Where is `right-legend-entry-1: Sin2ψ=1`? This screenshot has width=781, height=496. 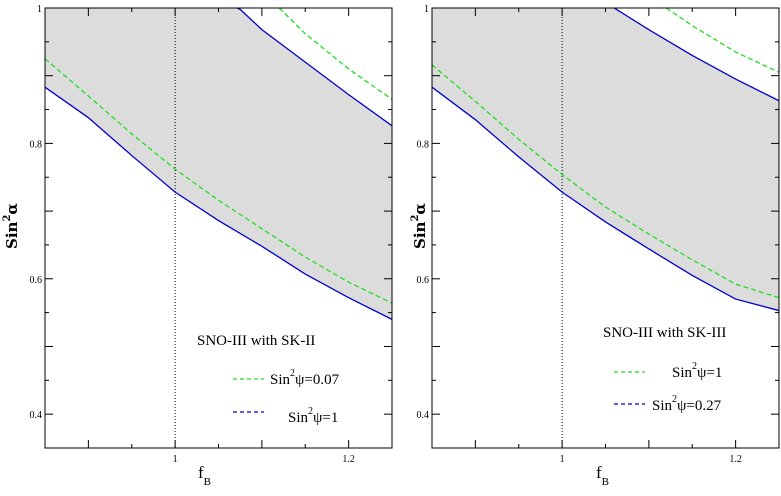
right-legend-entry-1: Sin2ψ=1 is located at coordinates (697, 371).